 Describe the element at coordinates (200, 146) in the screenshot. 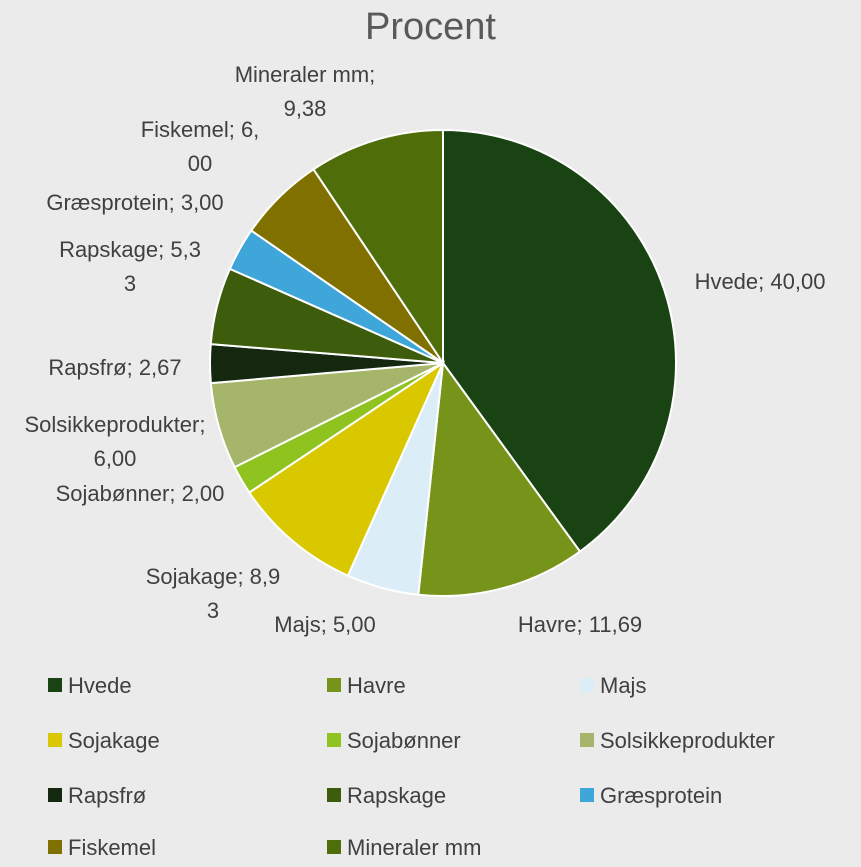

I see `data-label: Fiskemel; 6,00` at that location.